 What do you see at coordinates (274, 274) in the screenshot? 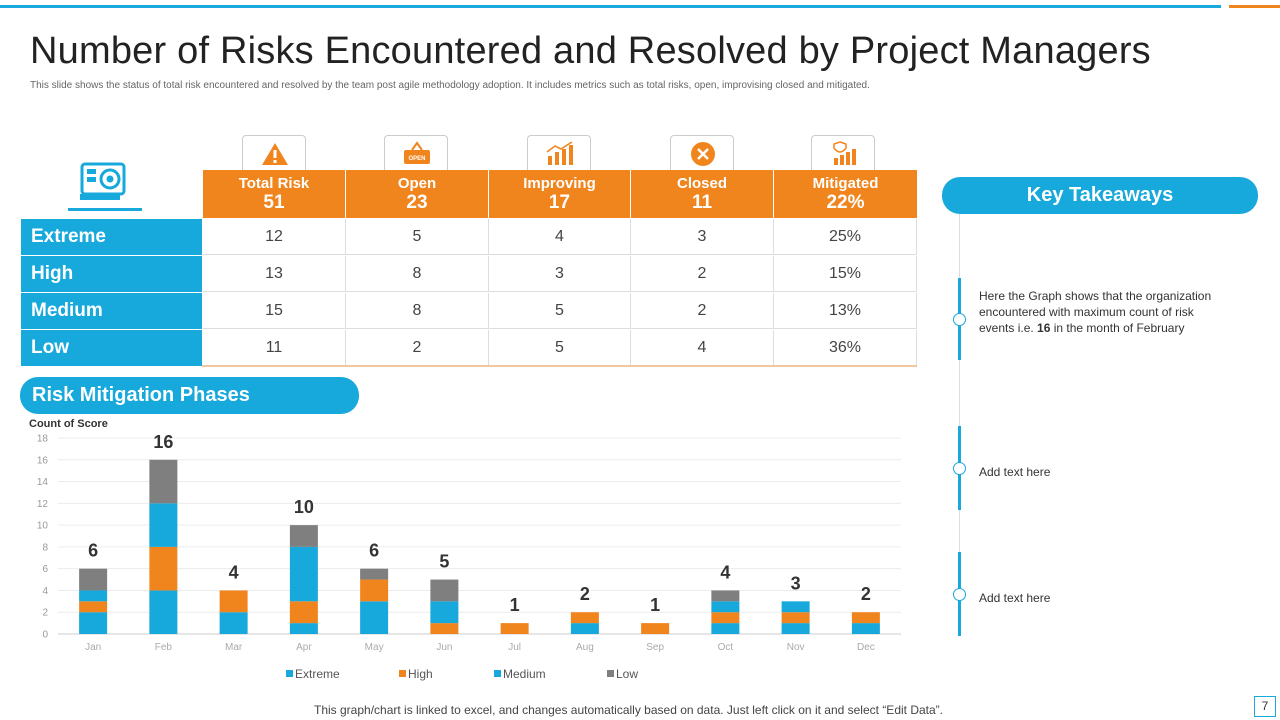
I see `table-cell: 13` at bounding box center [274, 274].